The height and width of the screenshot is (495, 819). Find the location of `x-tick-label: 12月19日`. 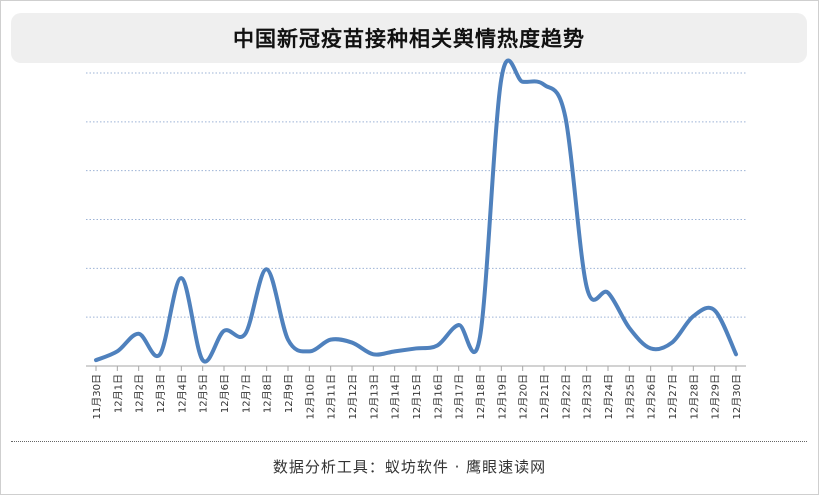

x-tick-label: 12月19日 is located at coordinates (502, 396).